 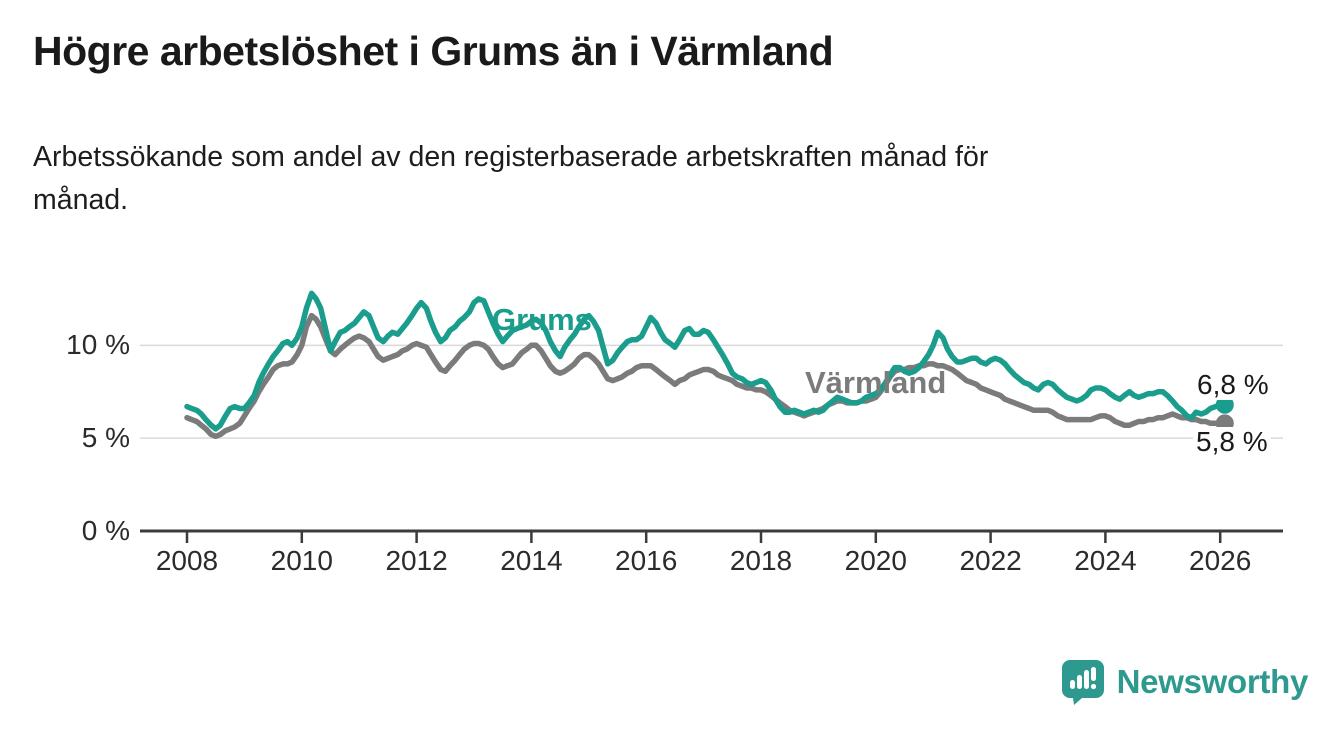 What do you see at coordinates (1105, 560) in the screenshot?
I see `x-axis-label: 2024` at bounding box center [1105, 560].